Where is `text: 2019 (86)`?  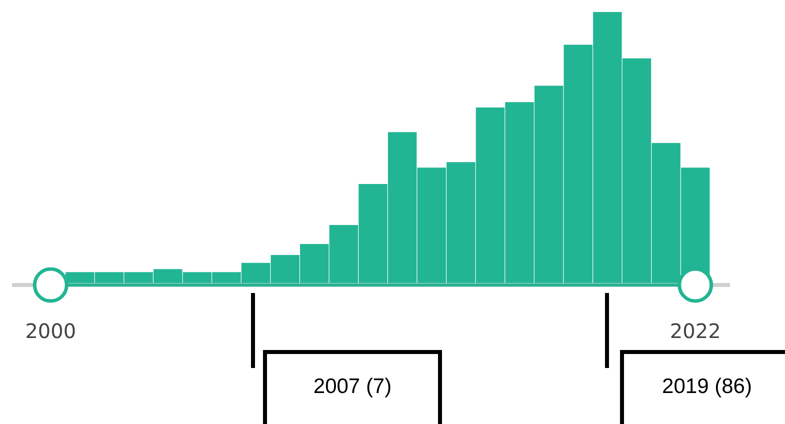
text: 2019 (86) is located at coordinates (707, 387).